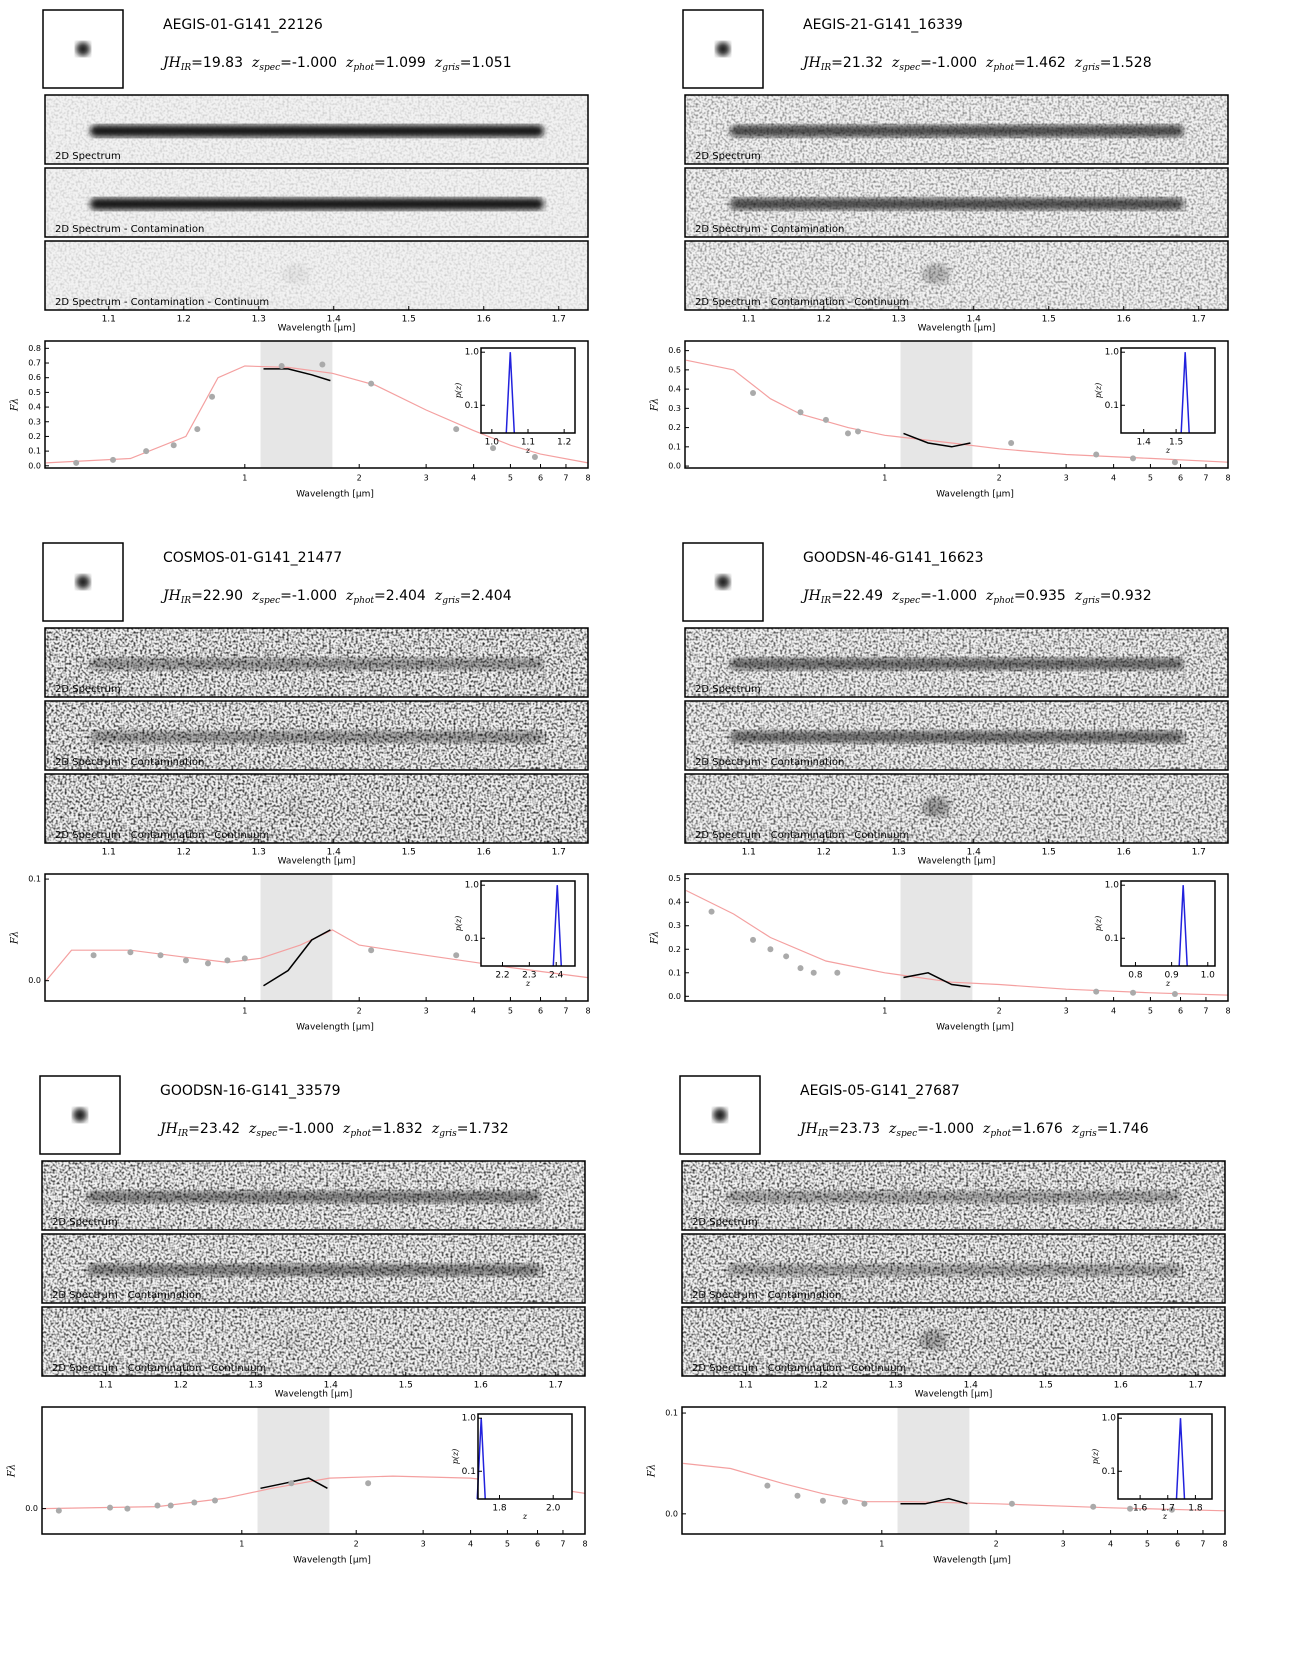 Image resolution: width=1305 pixels, height=1657 pixels. Describe the element at coordinates (674, 350) in the screenshot. I see `sed-y-tick-label: 0.6` at that location.